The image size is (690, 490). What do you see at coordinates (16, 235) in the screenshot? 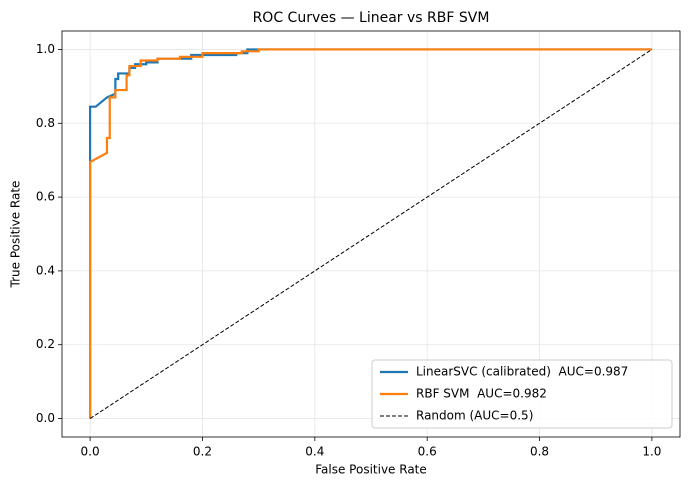
I see `y-axis-label: True Positive Rate` at bounding box center [16, 235].